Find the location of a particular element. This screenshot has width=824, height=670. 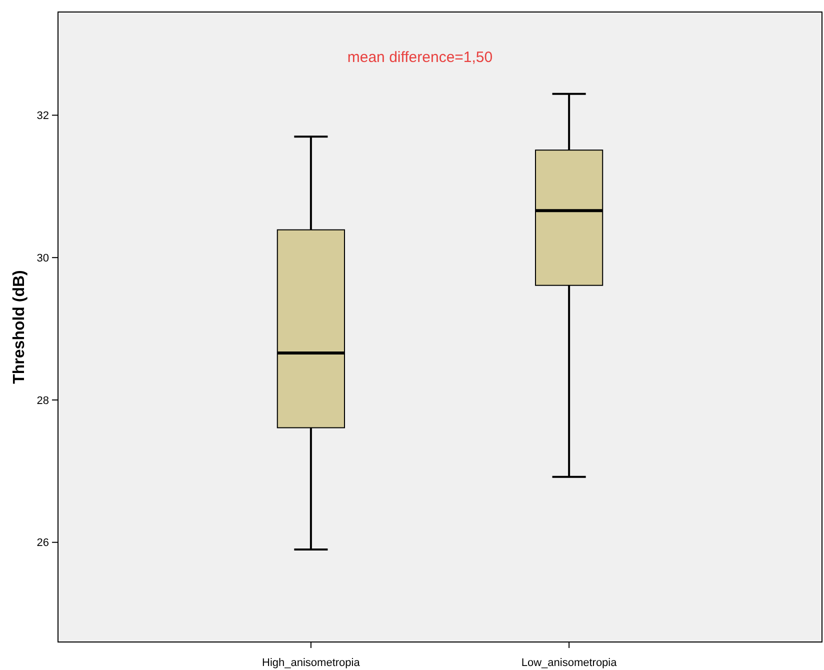

y-tick-label: 26 is located at coordinates (42, 543).